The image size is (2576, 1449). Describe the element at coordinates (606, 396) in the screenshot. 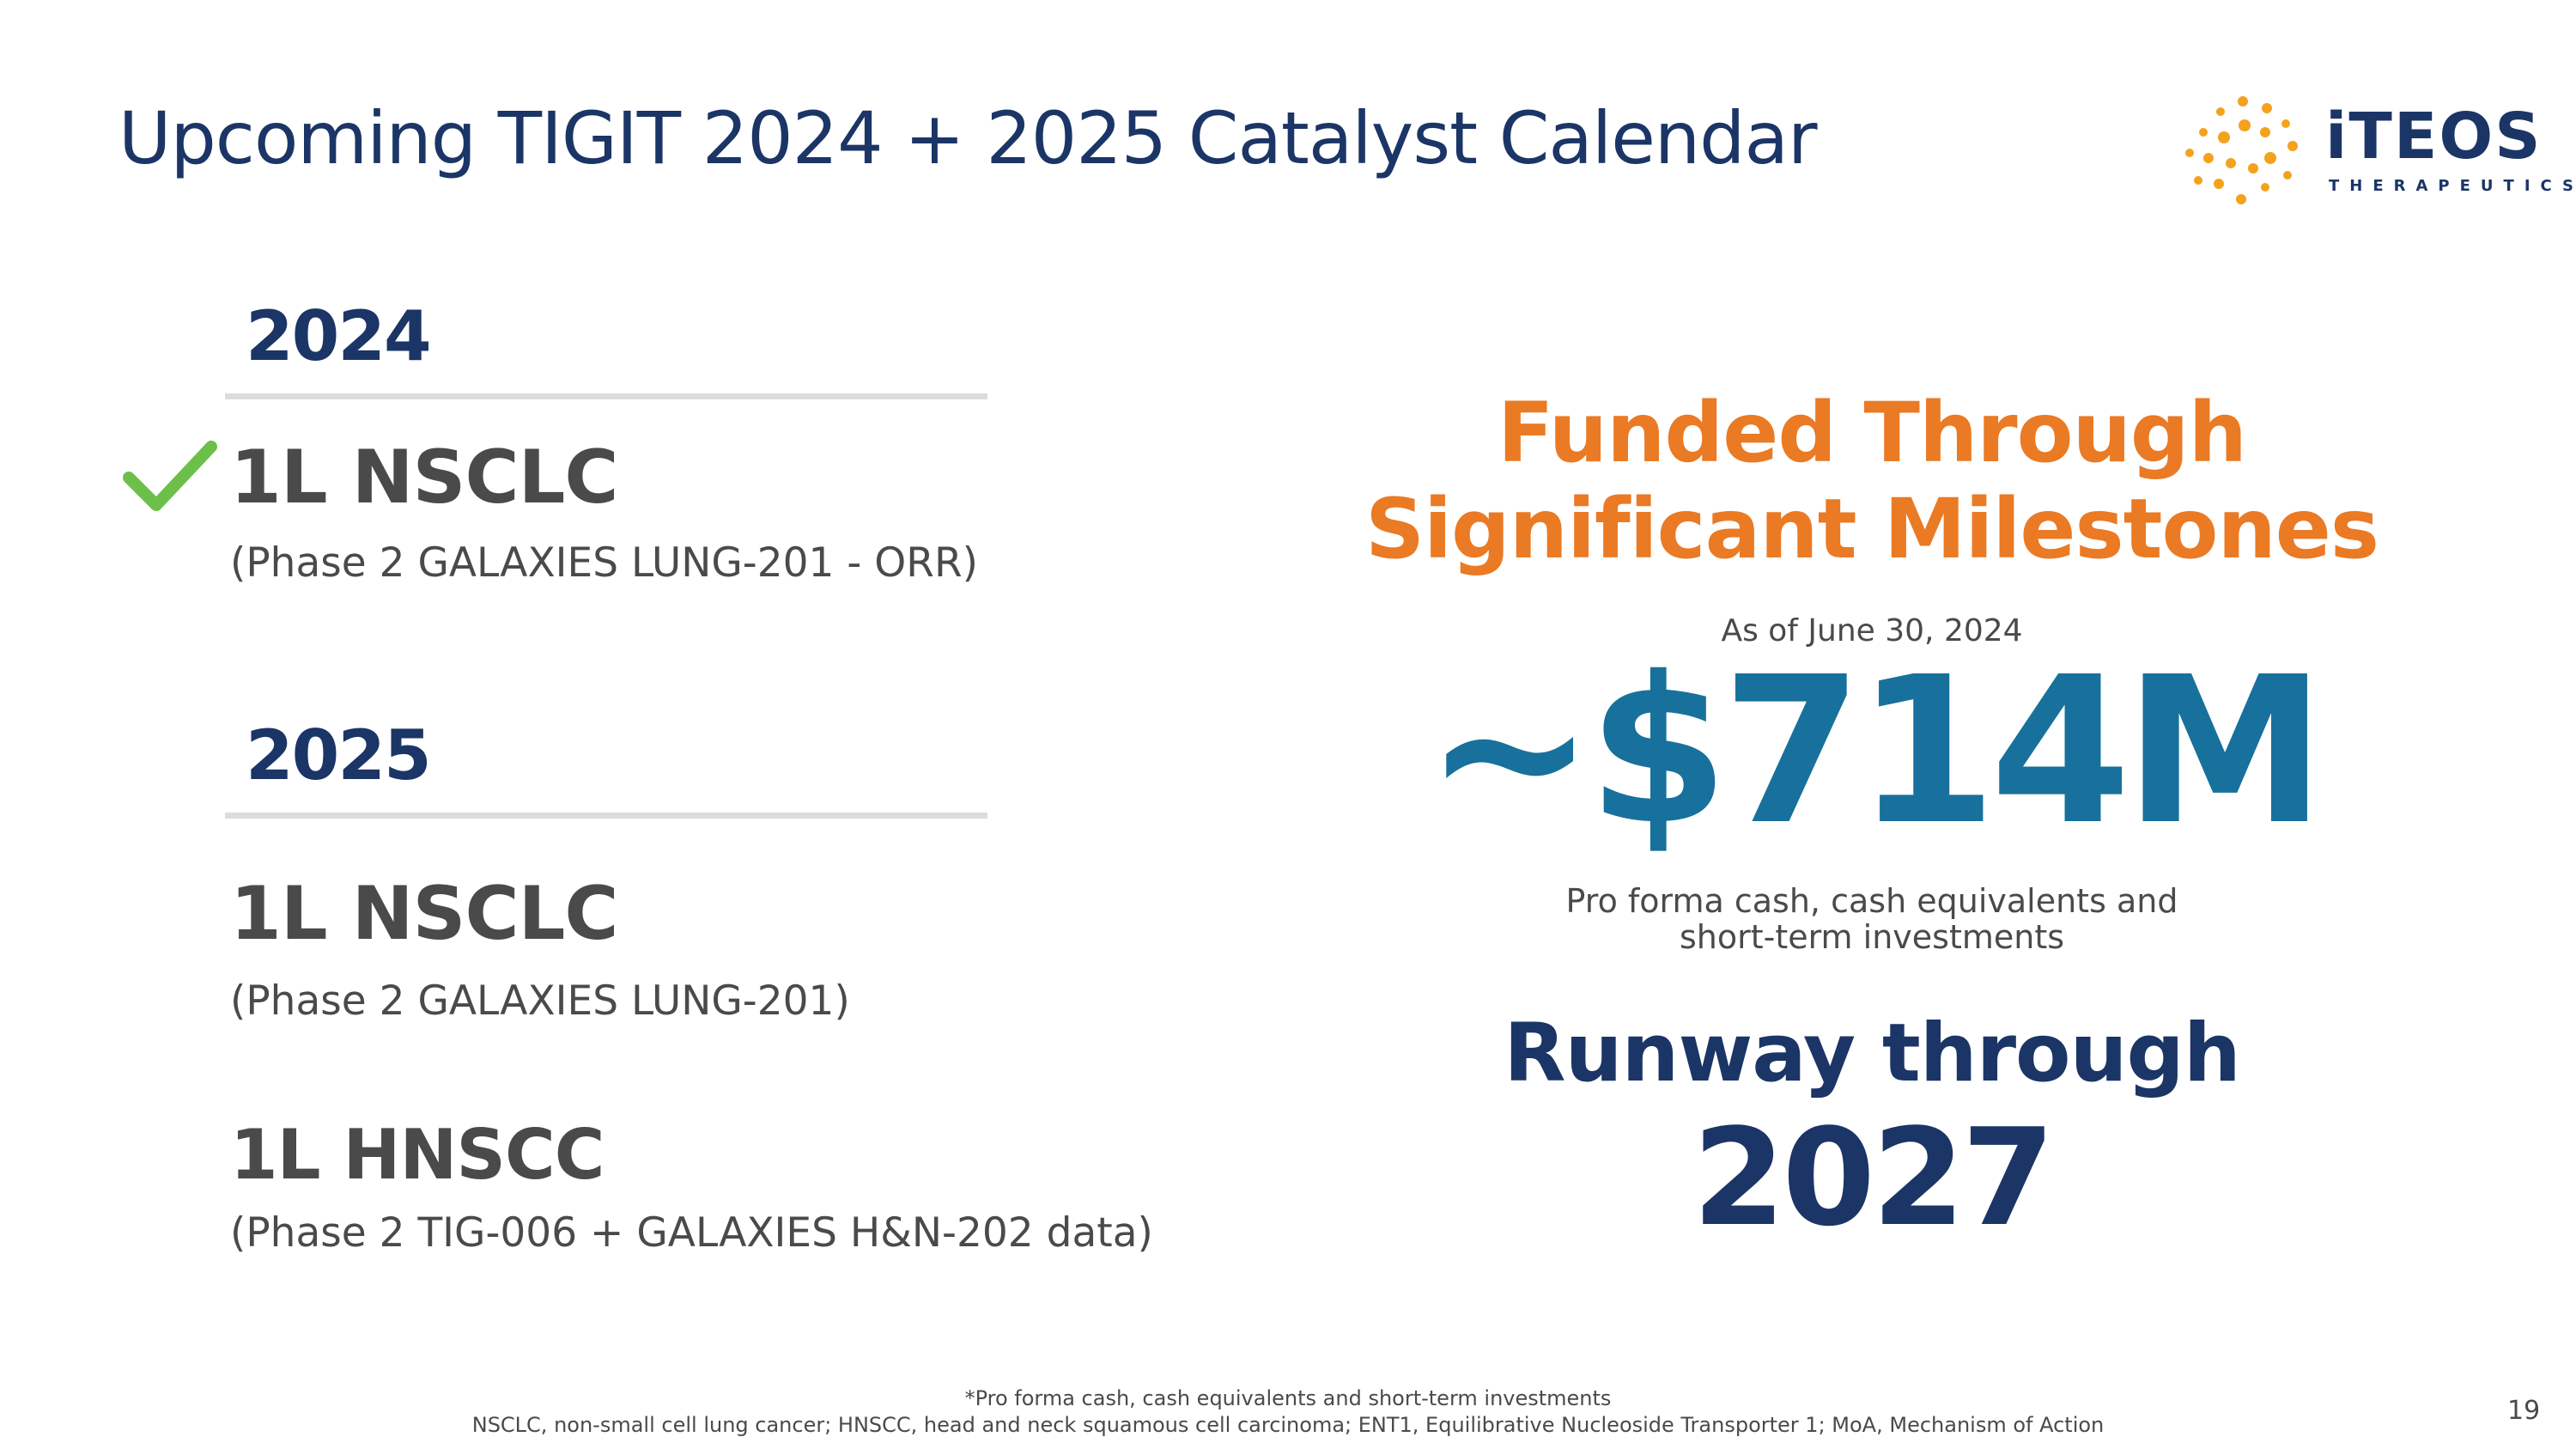

I see `year-2024-rule` at that location.